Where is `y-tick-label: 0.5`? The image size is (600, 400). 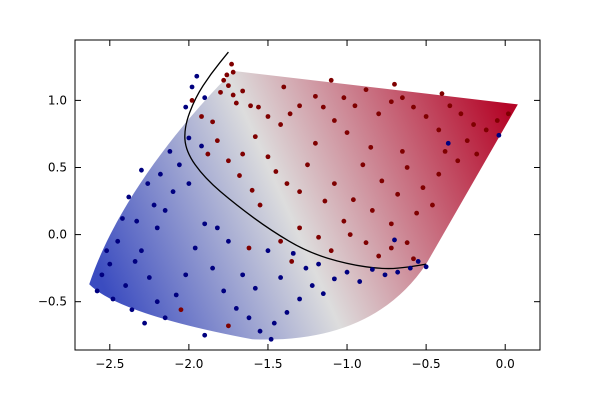
y-tick-label: 0.5 is located at coordinates (57, 167).